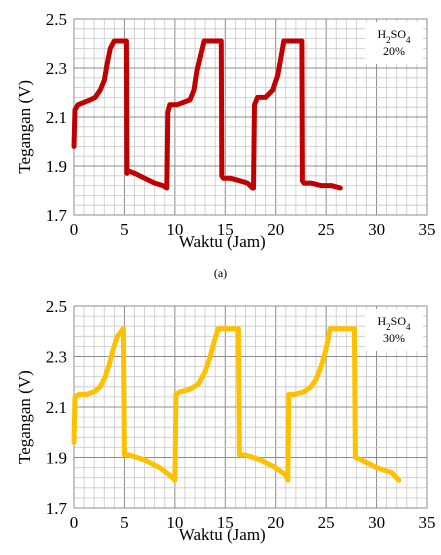  I want to click on x-tick-label: 10, so click(174, 229).